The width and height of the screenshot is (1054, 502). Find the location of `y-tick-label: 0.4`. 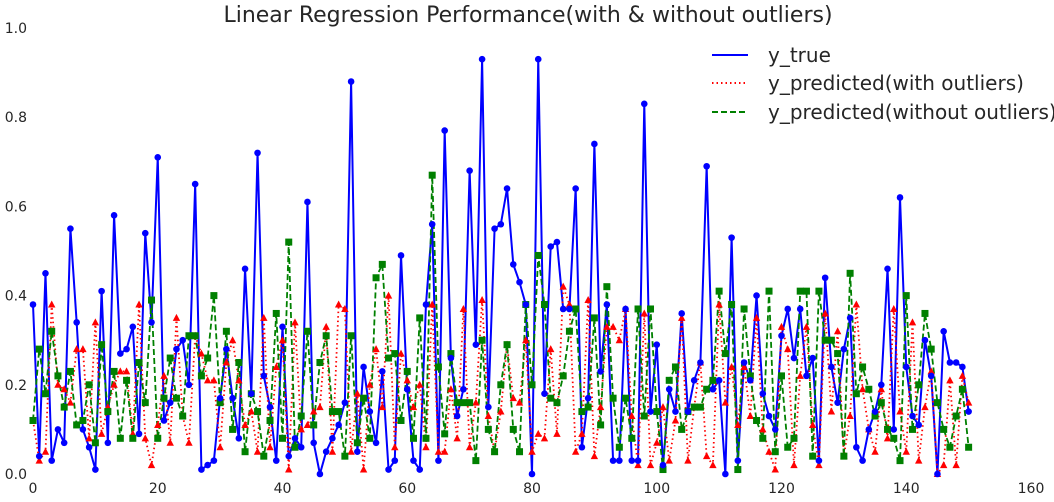

y-tick-label: 0.4 is located at coordinates (16, 297).